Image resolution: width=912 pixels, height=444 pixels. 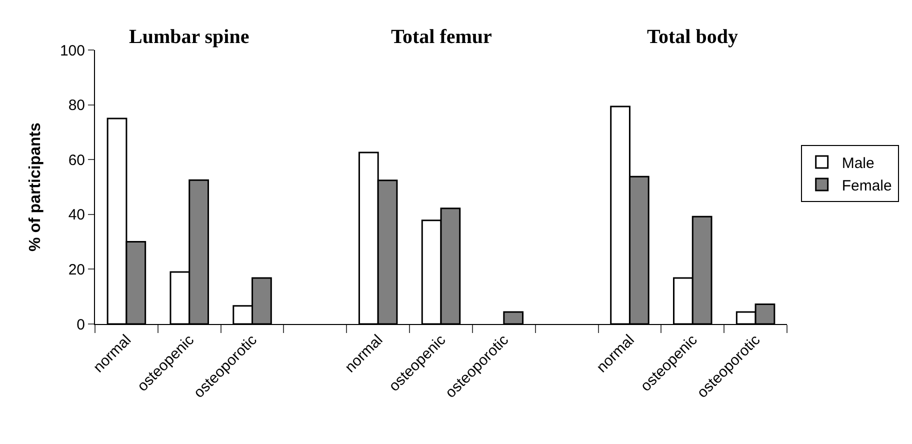 I want to click on y-tick-label: 80, so click(x=76, y=105).